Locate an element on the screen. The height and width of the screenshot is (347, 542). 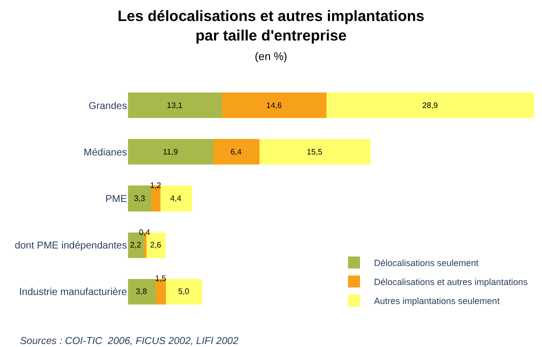
data-label: 28,9 is located at coordinates (430, 105).